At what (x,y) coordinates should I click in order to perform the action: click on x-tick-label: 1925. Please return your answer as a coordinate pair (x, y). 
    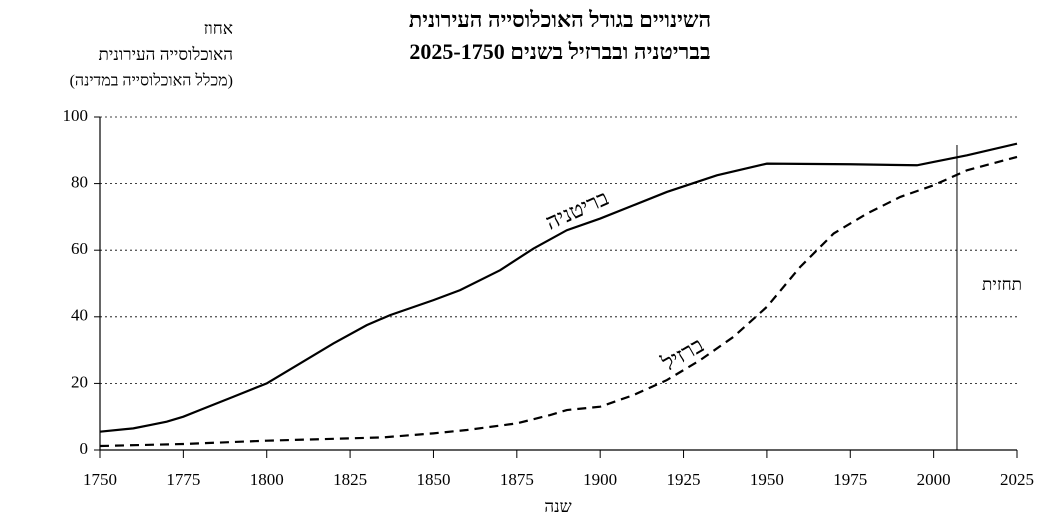
    Looking at the image, I should click on (684, 479).